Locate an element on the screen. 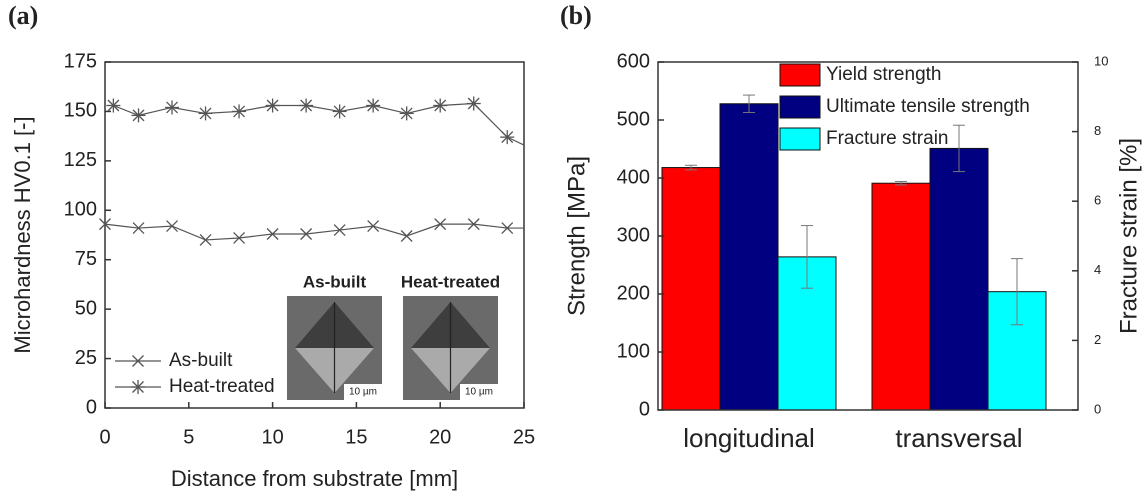  y-tick-label: 150 is located at coordinates (80, 111).